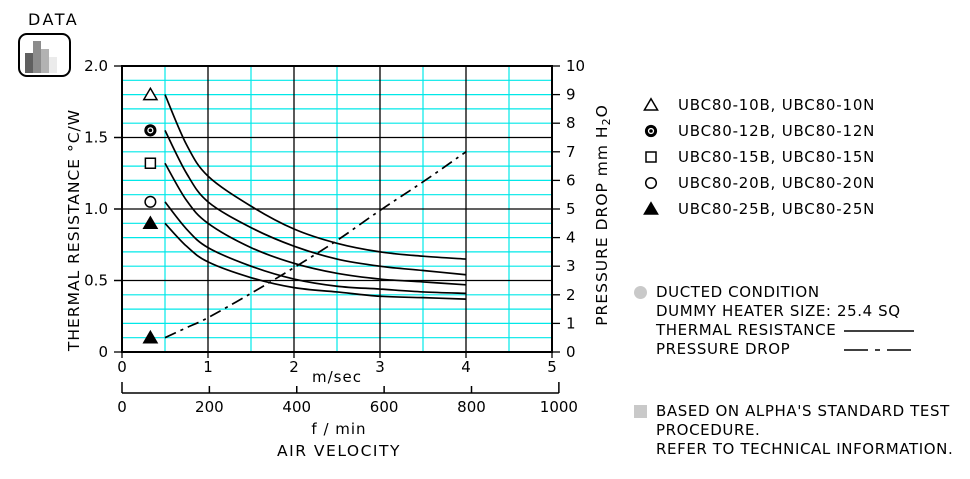 The image size is (970, 479). I want to click on solid-line-sample, so click(879, 330).